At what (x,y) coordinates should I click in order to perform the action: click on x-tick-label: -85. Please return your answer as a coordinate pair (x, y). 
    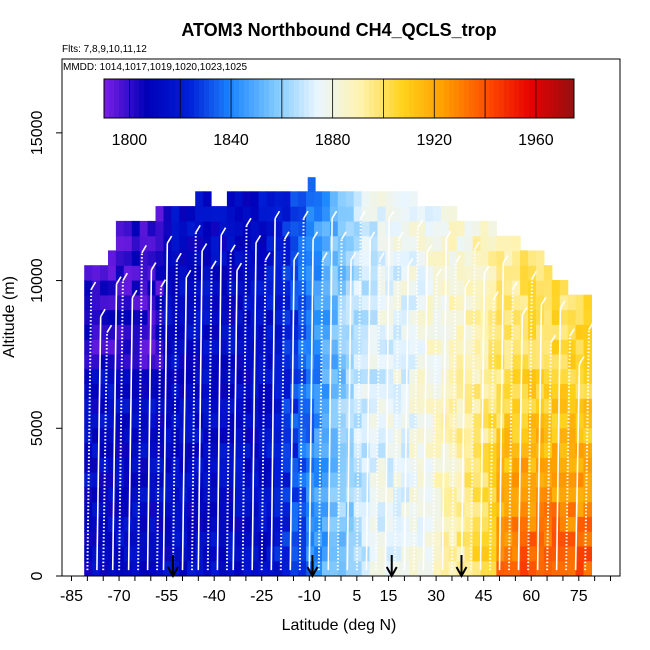
    Looking at the image, I should click on (71, 596).